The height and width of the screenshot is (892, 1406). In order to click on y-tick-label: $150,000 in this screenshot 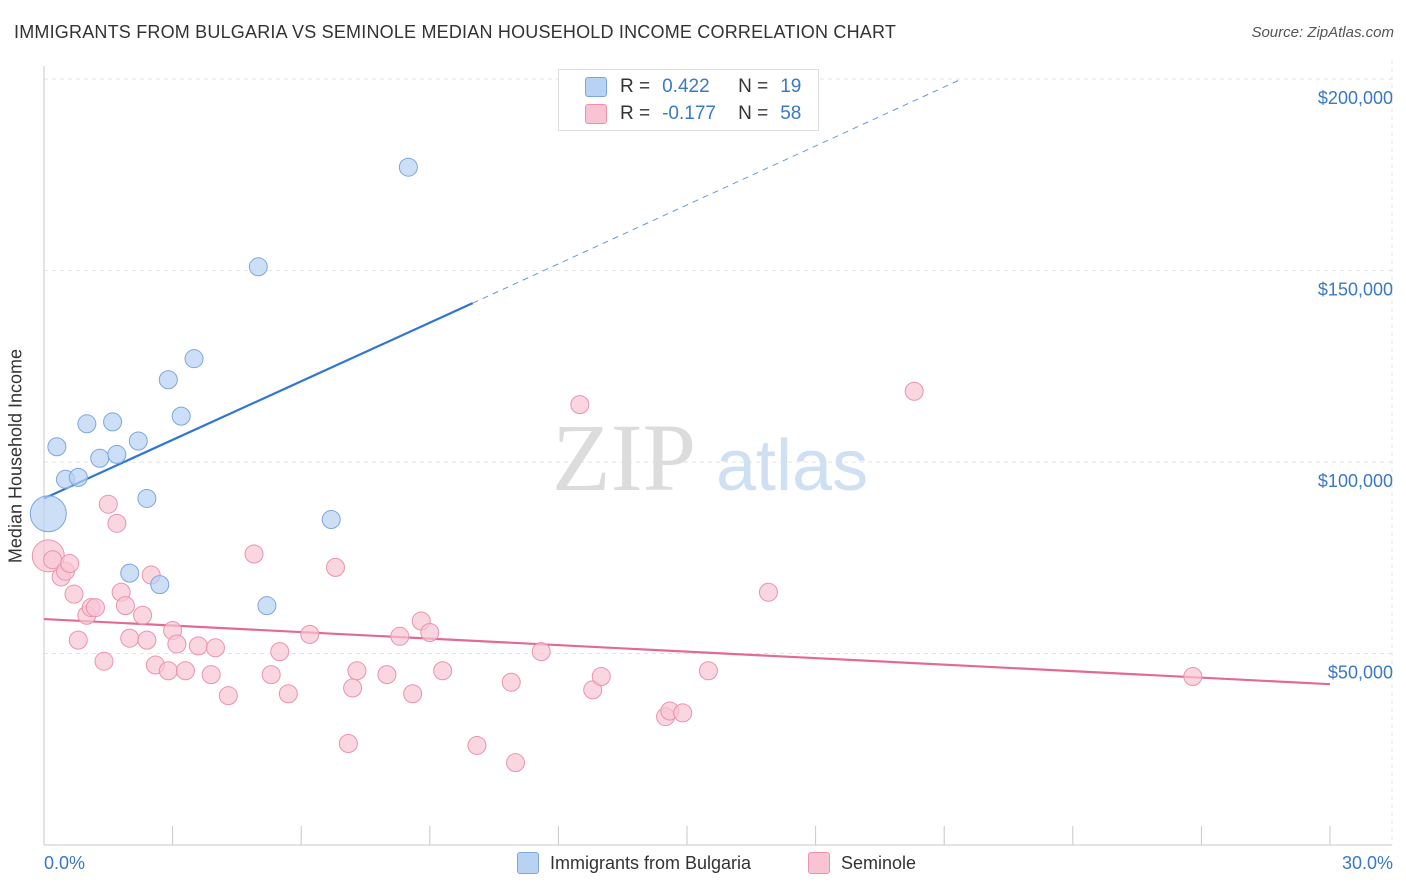, I will do `click(1355, 290)`.